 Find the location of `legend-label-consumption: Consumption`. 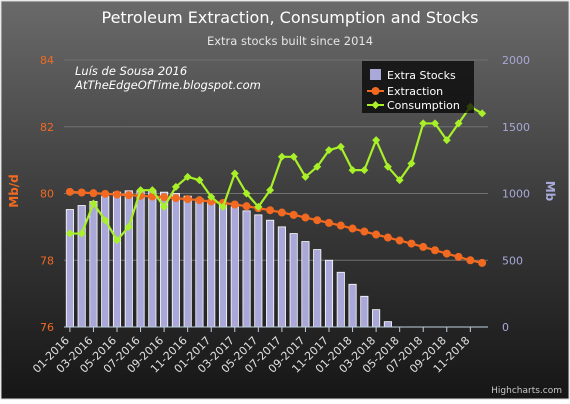

legend-label-consumption: Consumption is located at coordinates (423, 105).